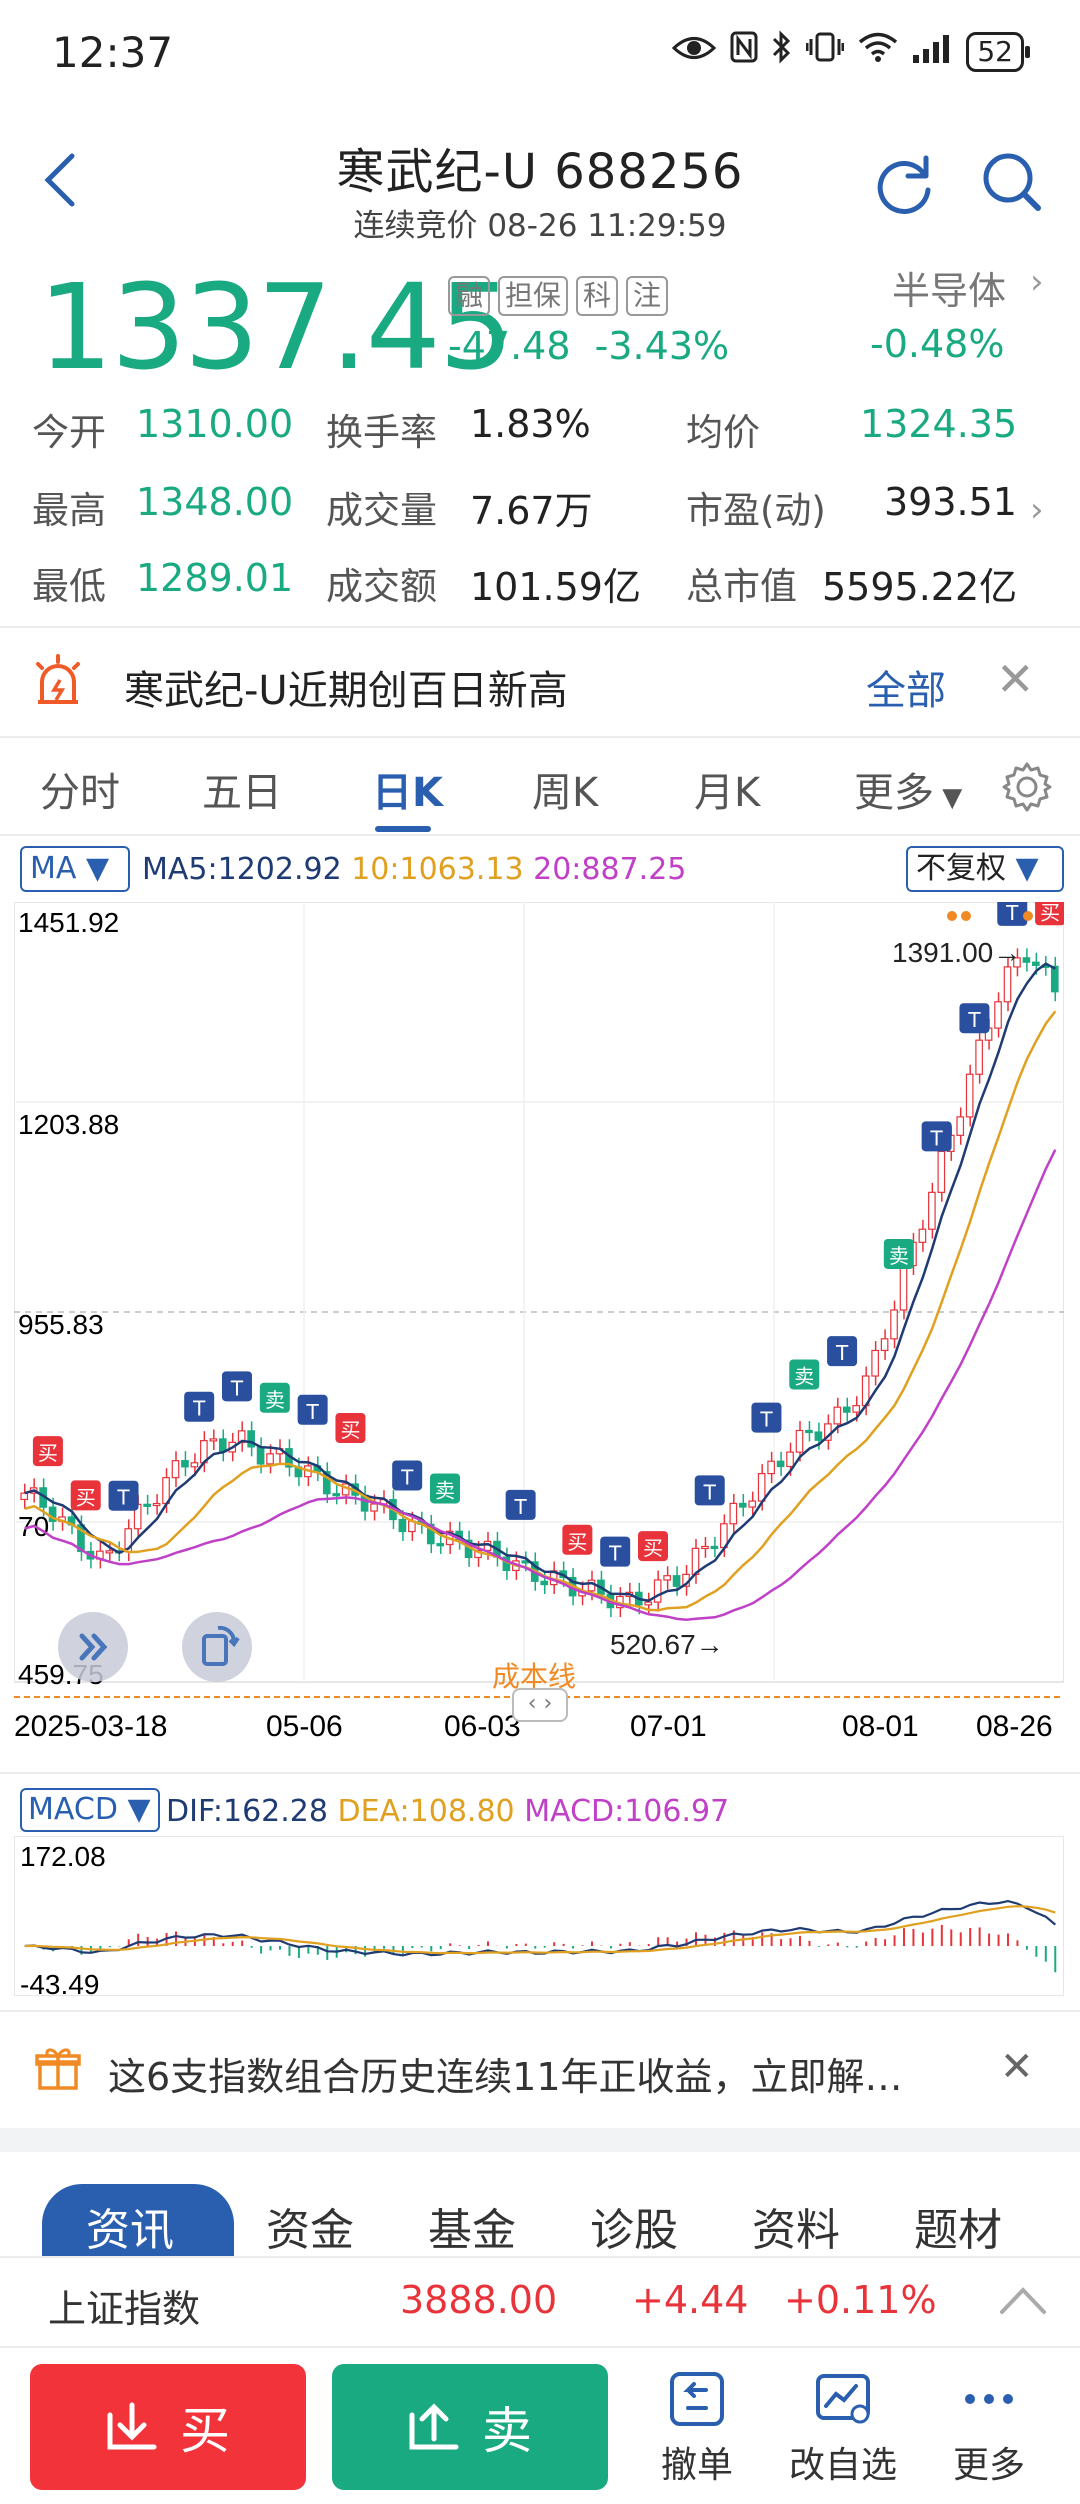  What do you see at coordinates (533, 296) in the screenshot?
I see `tag-collateral: 担保` at bounding box center [533, 296].